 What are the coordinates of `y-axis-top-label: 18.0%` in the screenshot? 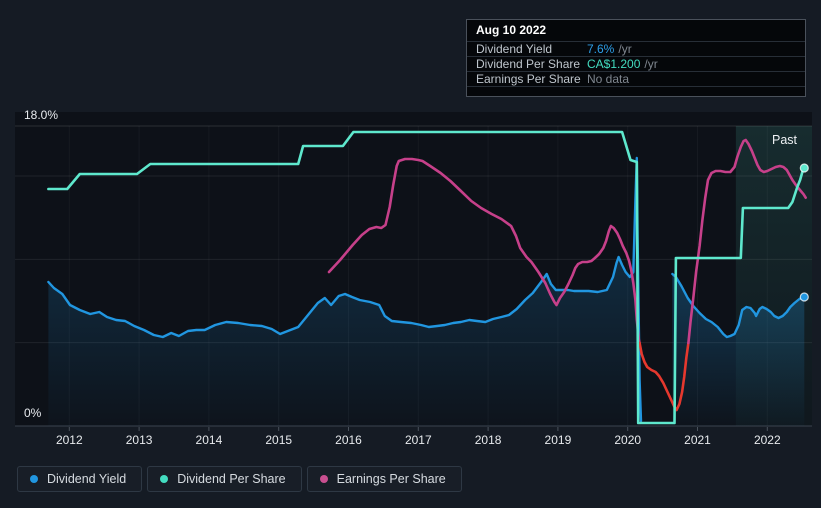 It's located at (41, 115).